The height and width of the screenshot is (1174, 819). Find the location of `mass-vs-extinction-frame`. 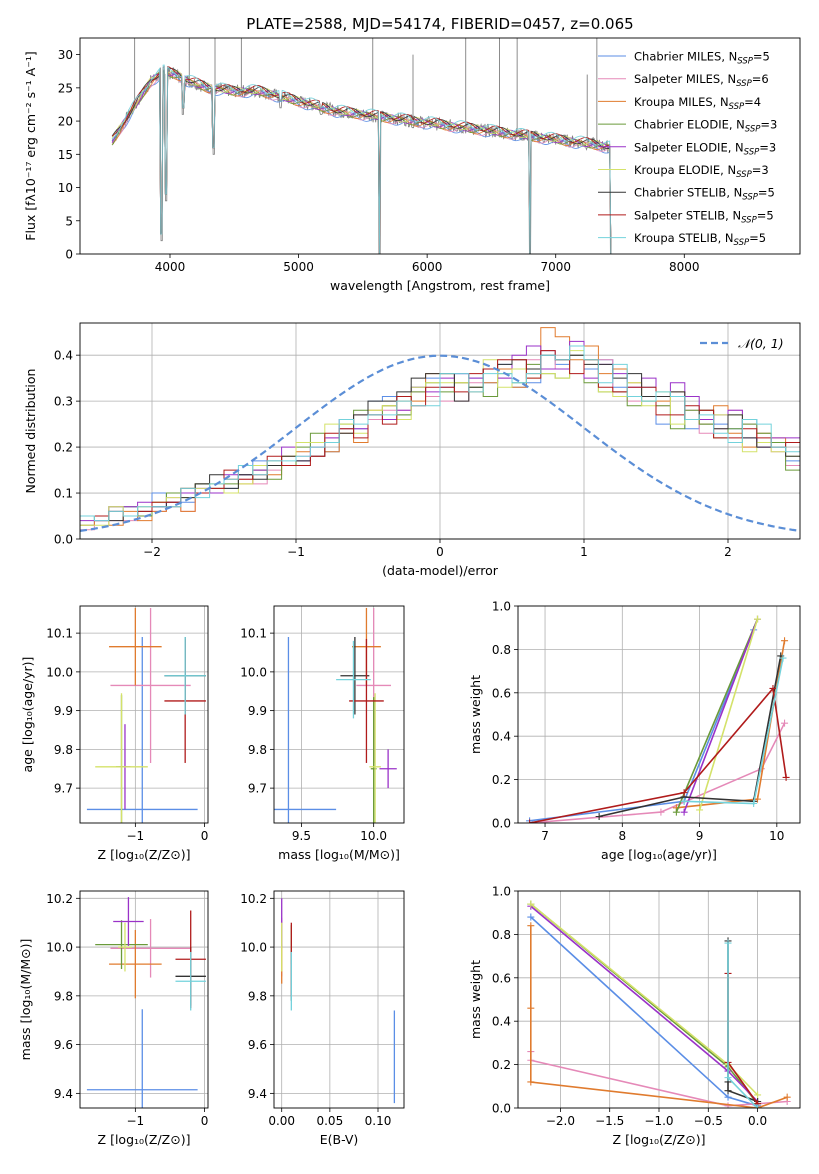

mass-vs-extinction-frame is located at coordinates (339, 999).